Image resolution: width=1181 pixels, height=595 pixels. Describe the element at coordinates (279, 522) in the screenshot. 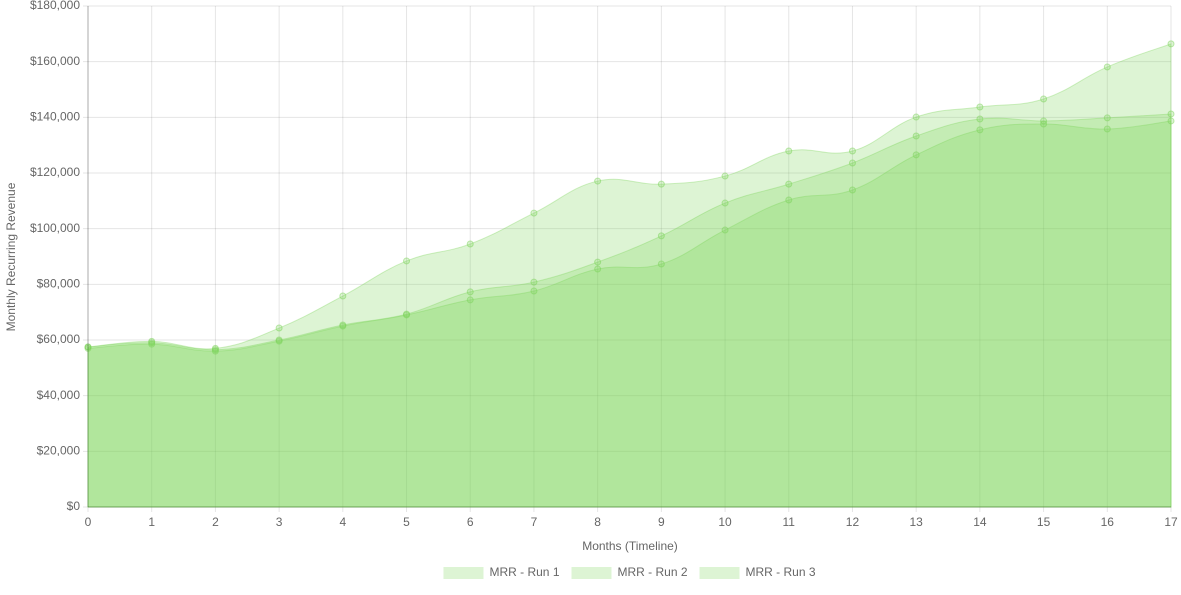

I see `x-tick-label: 3` at that location.